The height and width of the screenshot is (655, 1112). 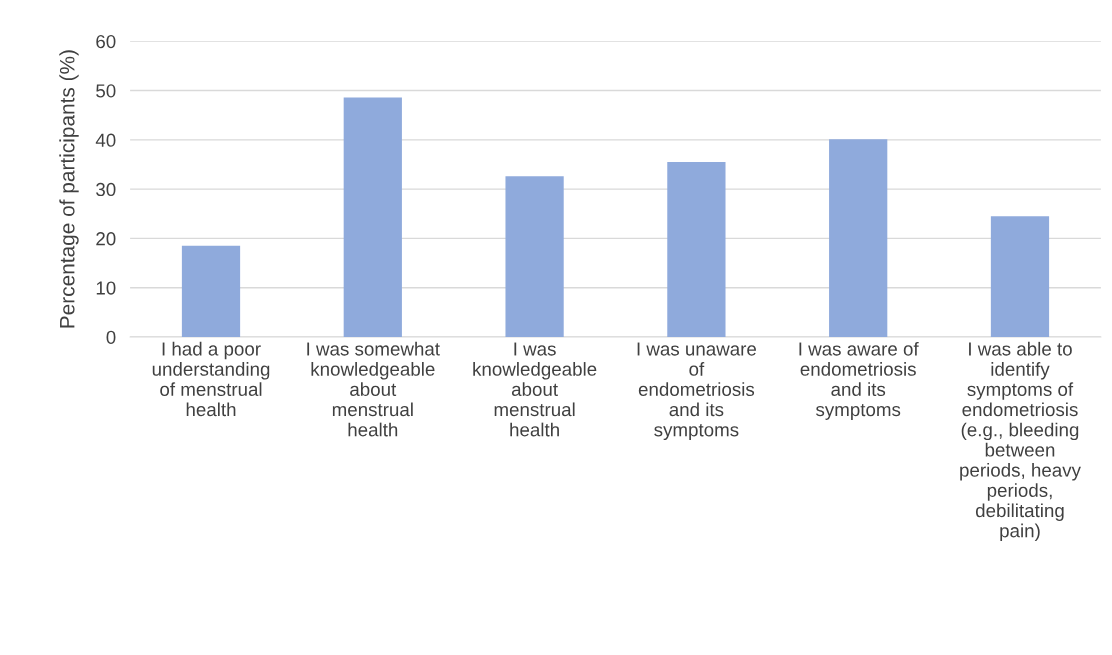 What do you see at coordinates (106, 239) in the screenshot?
I see `y-tick-label: 20` at bounding box center [106, 239].